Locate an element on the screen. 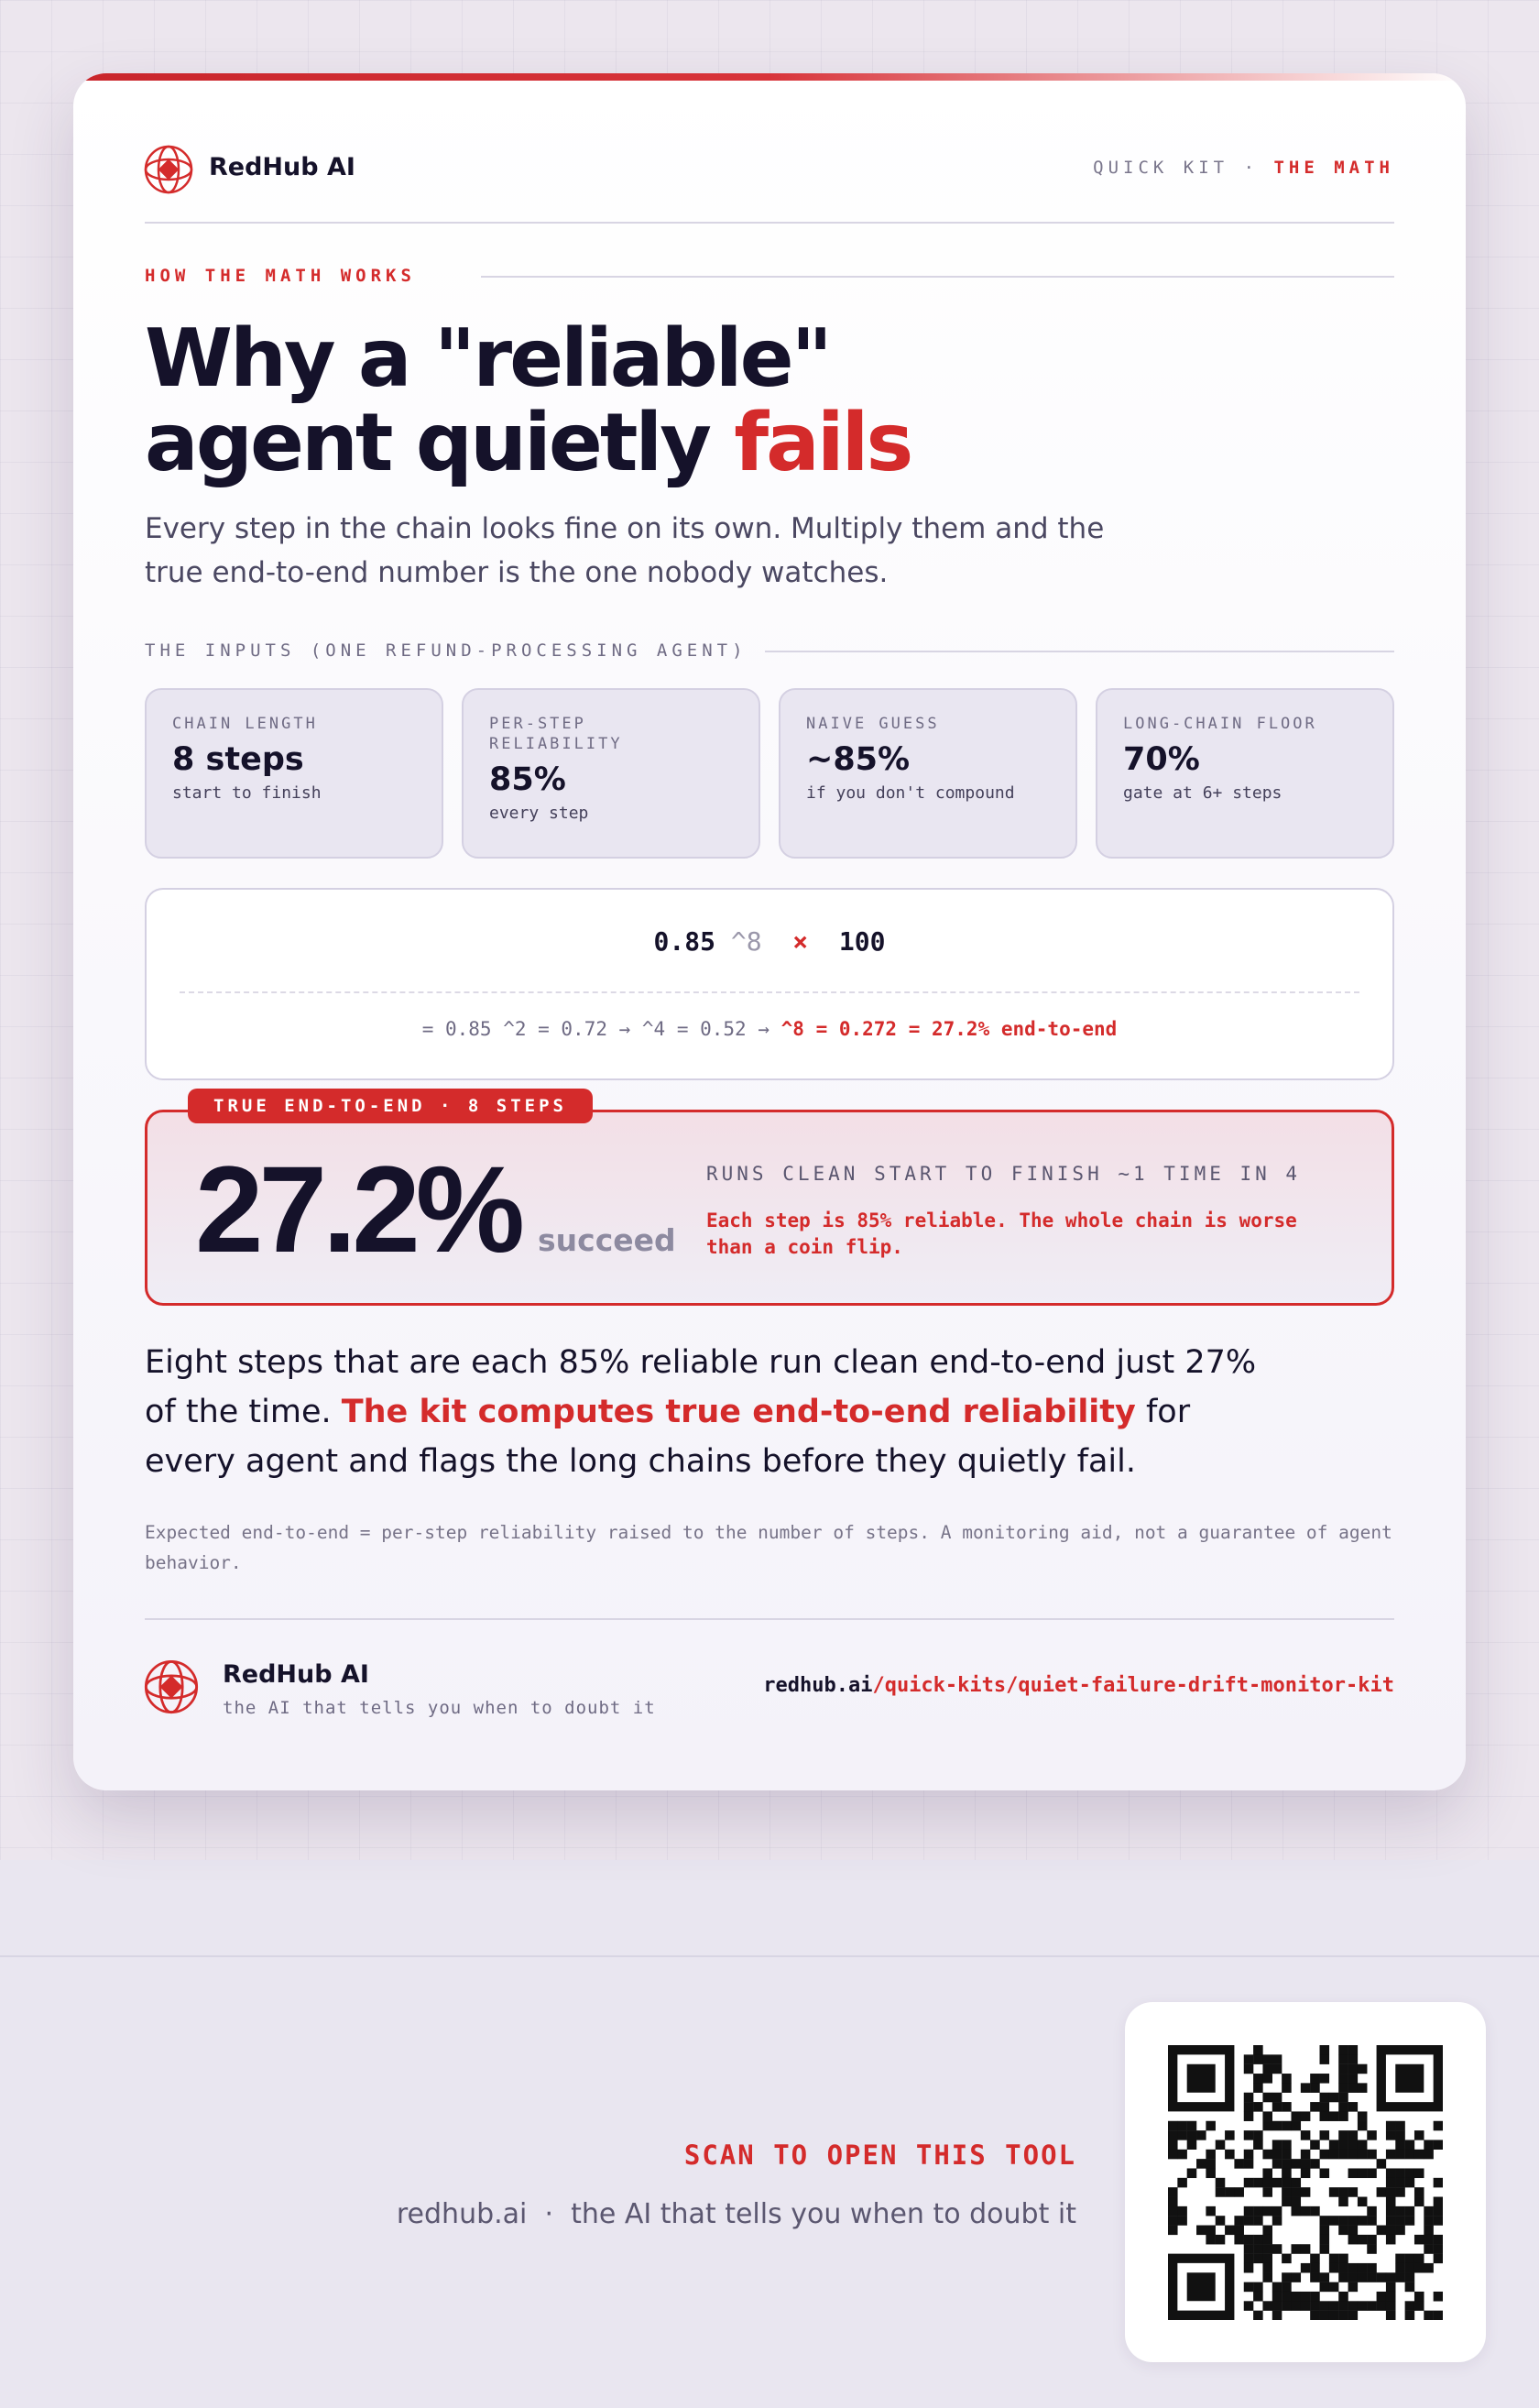  section: THE MATH is located at coordinates (1333, 168).